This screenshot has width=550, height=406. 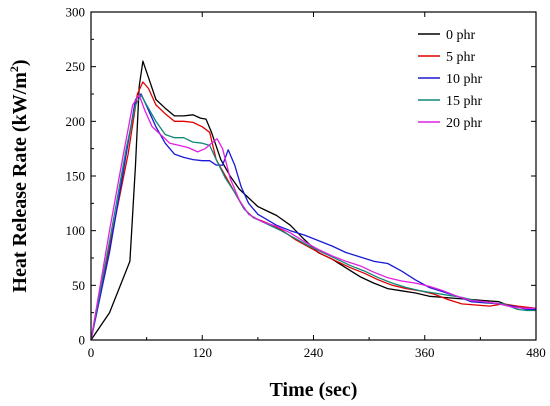 I want to click on legend-label: 5 phr, so click(x=461, y=57).